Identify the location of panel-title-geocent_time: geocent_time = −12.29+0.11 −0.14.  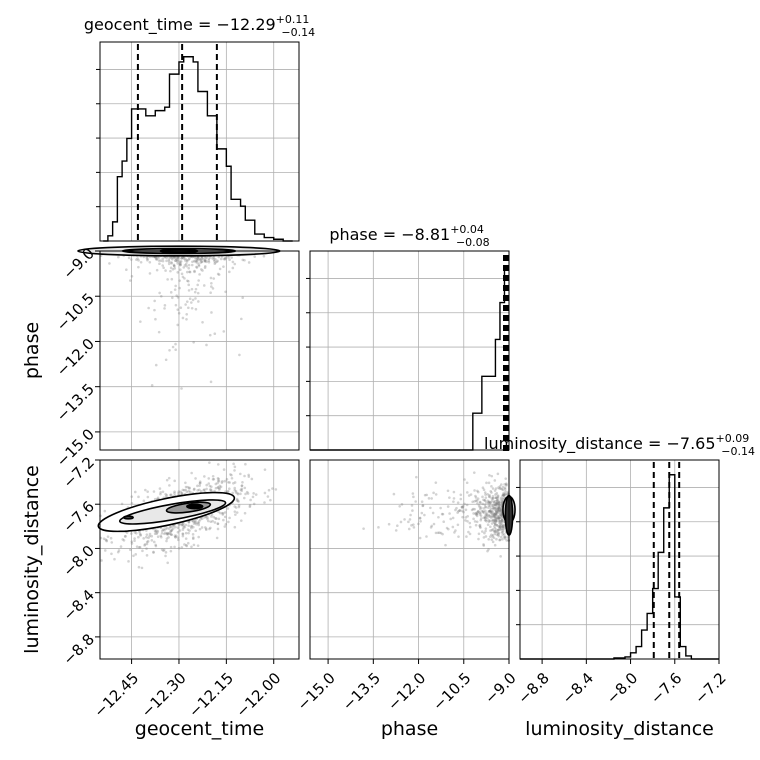
(199, 26).